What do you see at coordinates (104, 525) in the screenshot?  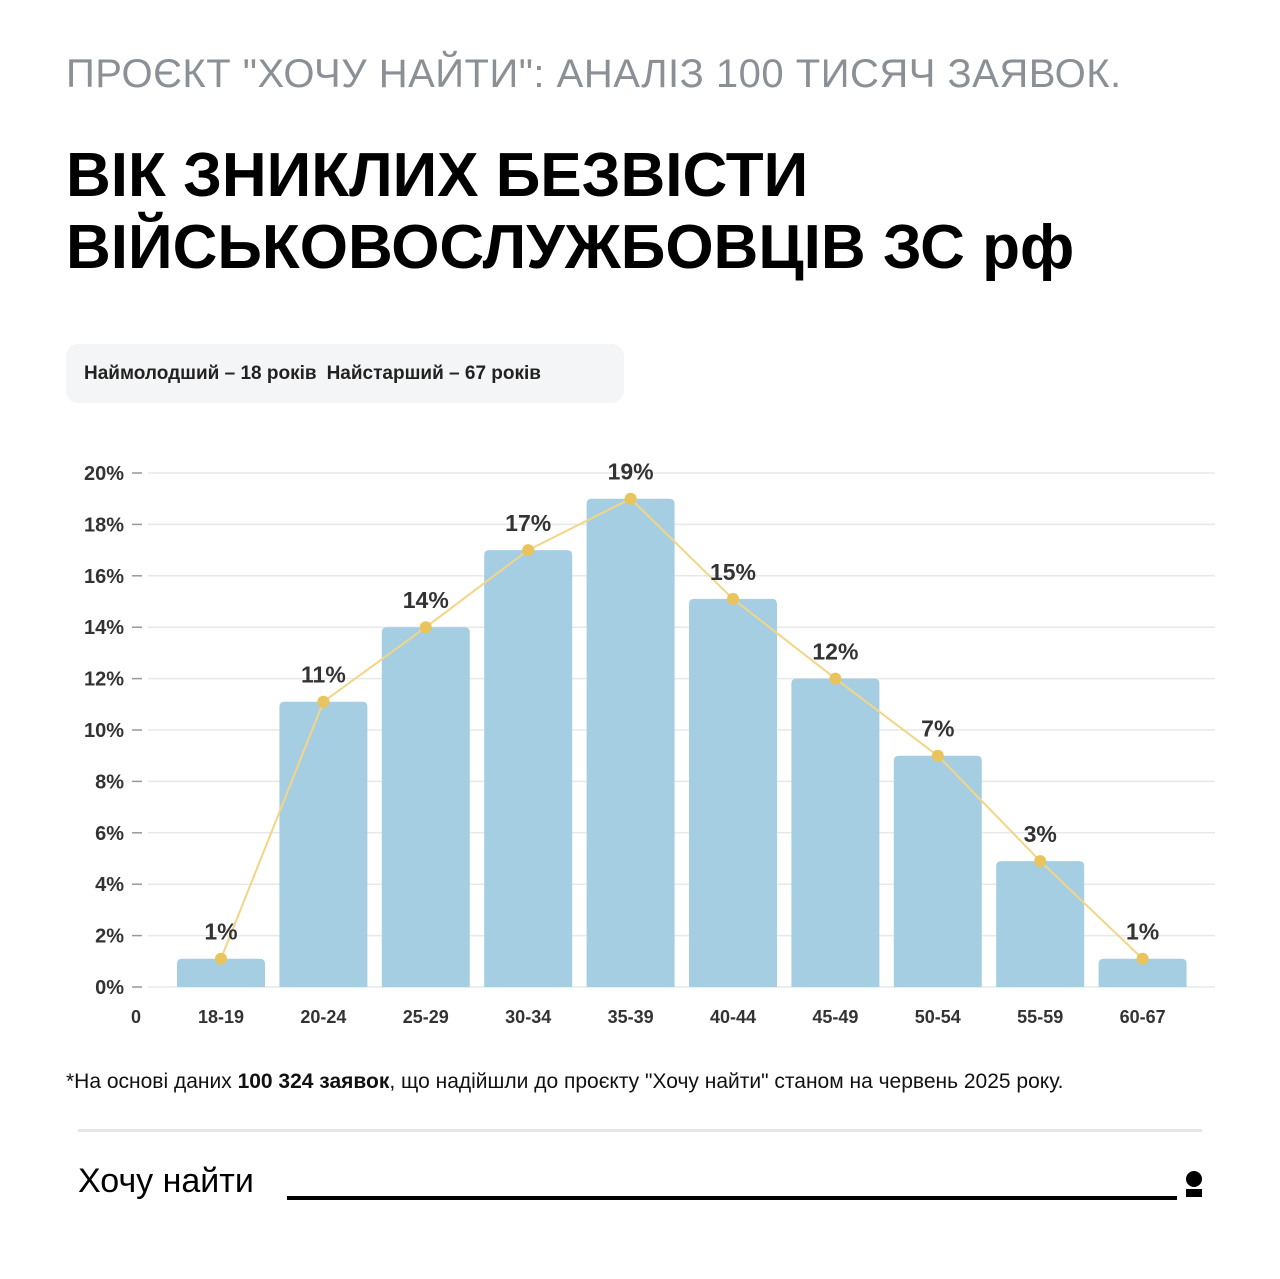 I see `y-tick-label: 18%` at bounding box center [104, 525].